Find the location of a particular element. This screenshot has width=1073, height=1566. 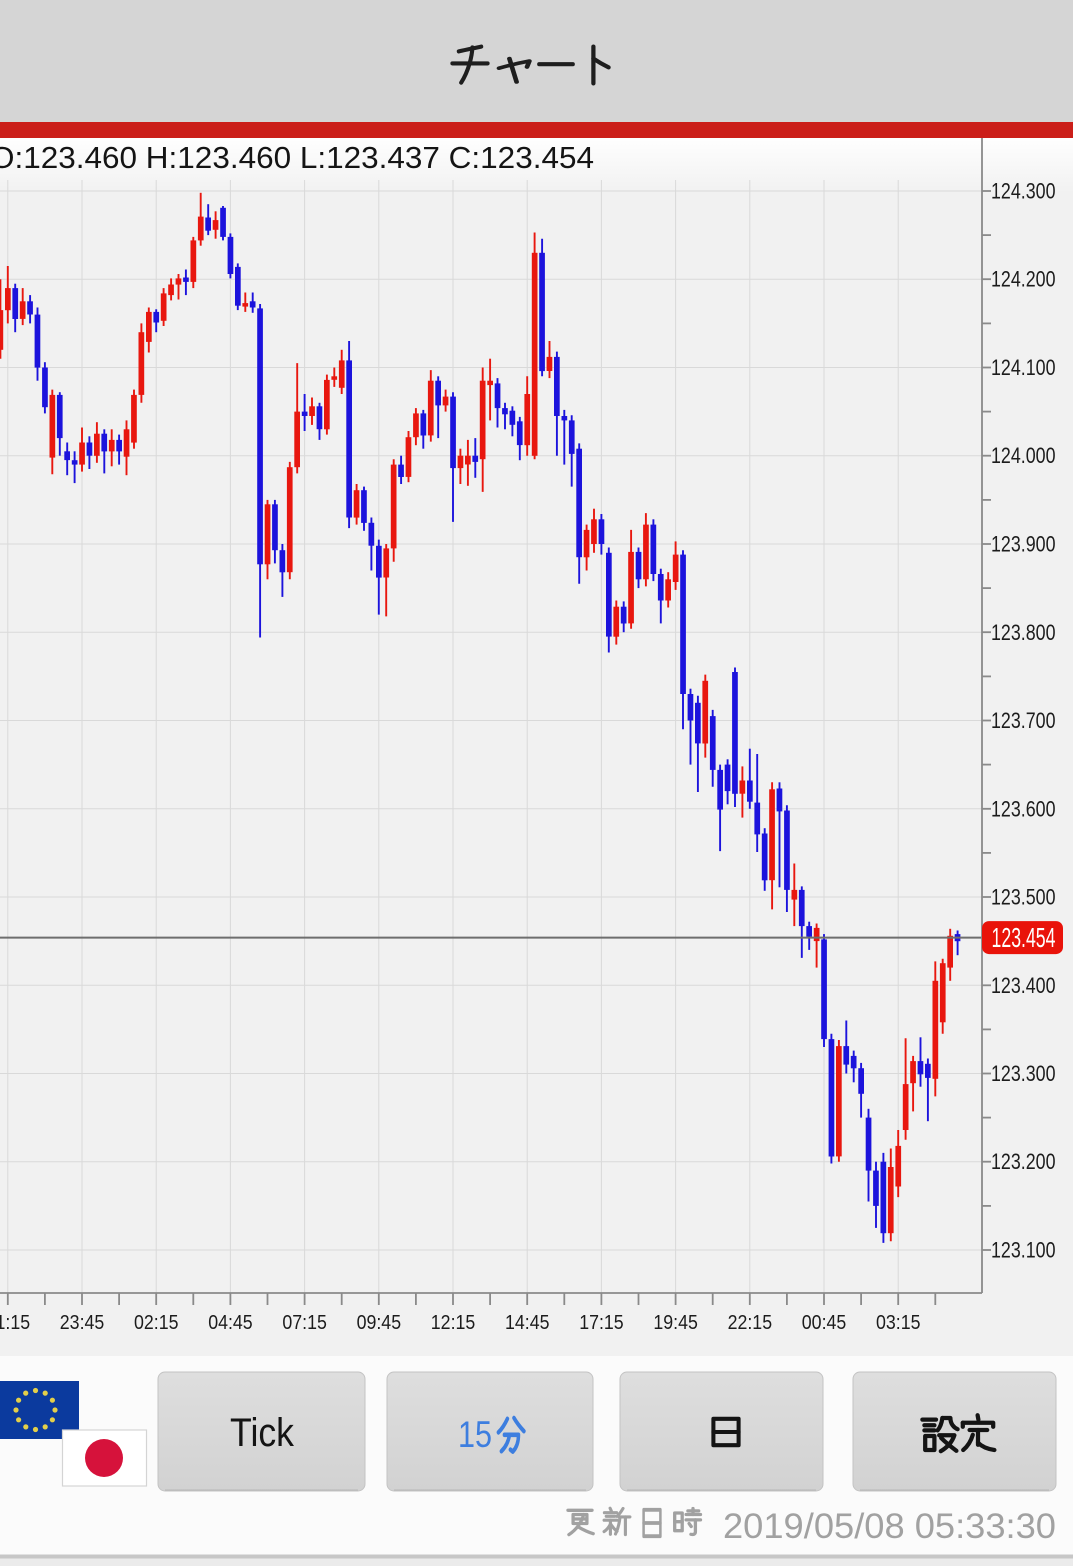

svg-text: 123.500 is located at coordinates (1023, 897).